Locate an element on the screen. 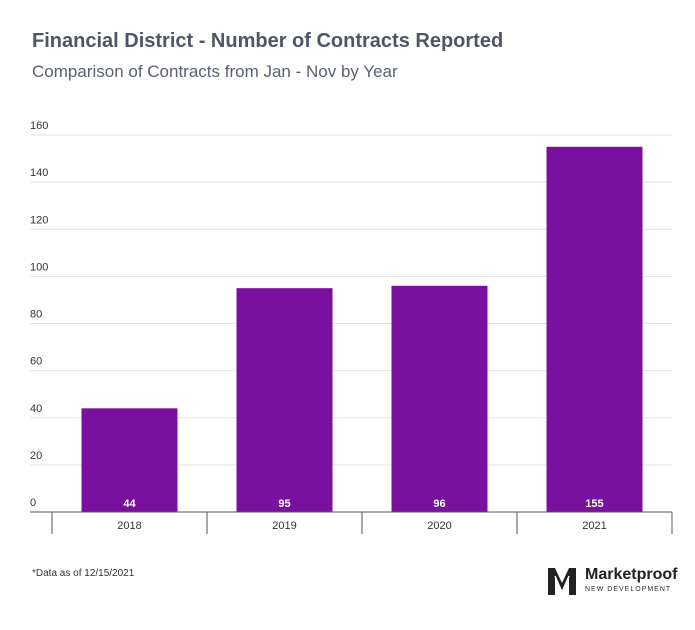 Image resolution: width=695 pixels, height=630 pixels. bar-value-label: 95 is located at coordinates (284, 504).